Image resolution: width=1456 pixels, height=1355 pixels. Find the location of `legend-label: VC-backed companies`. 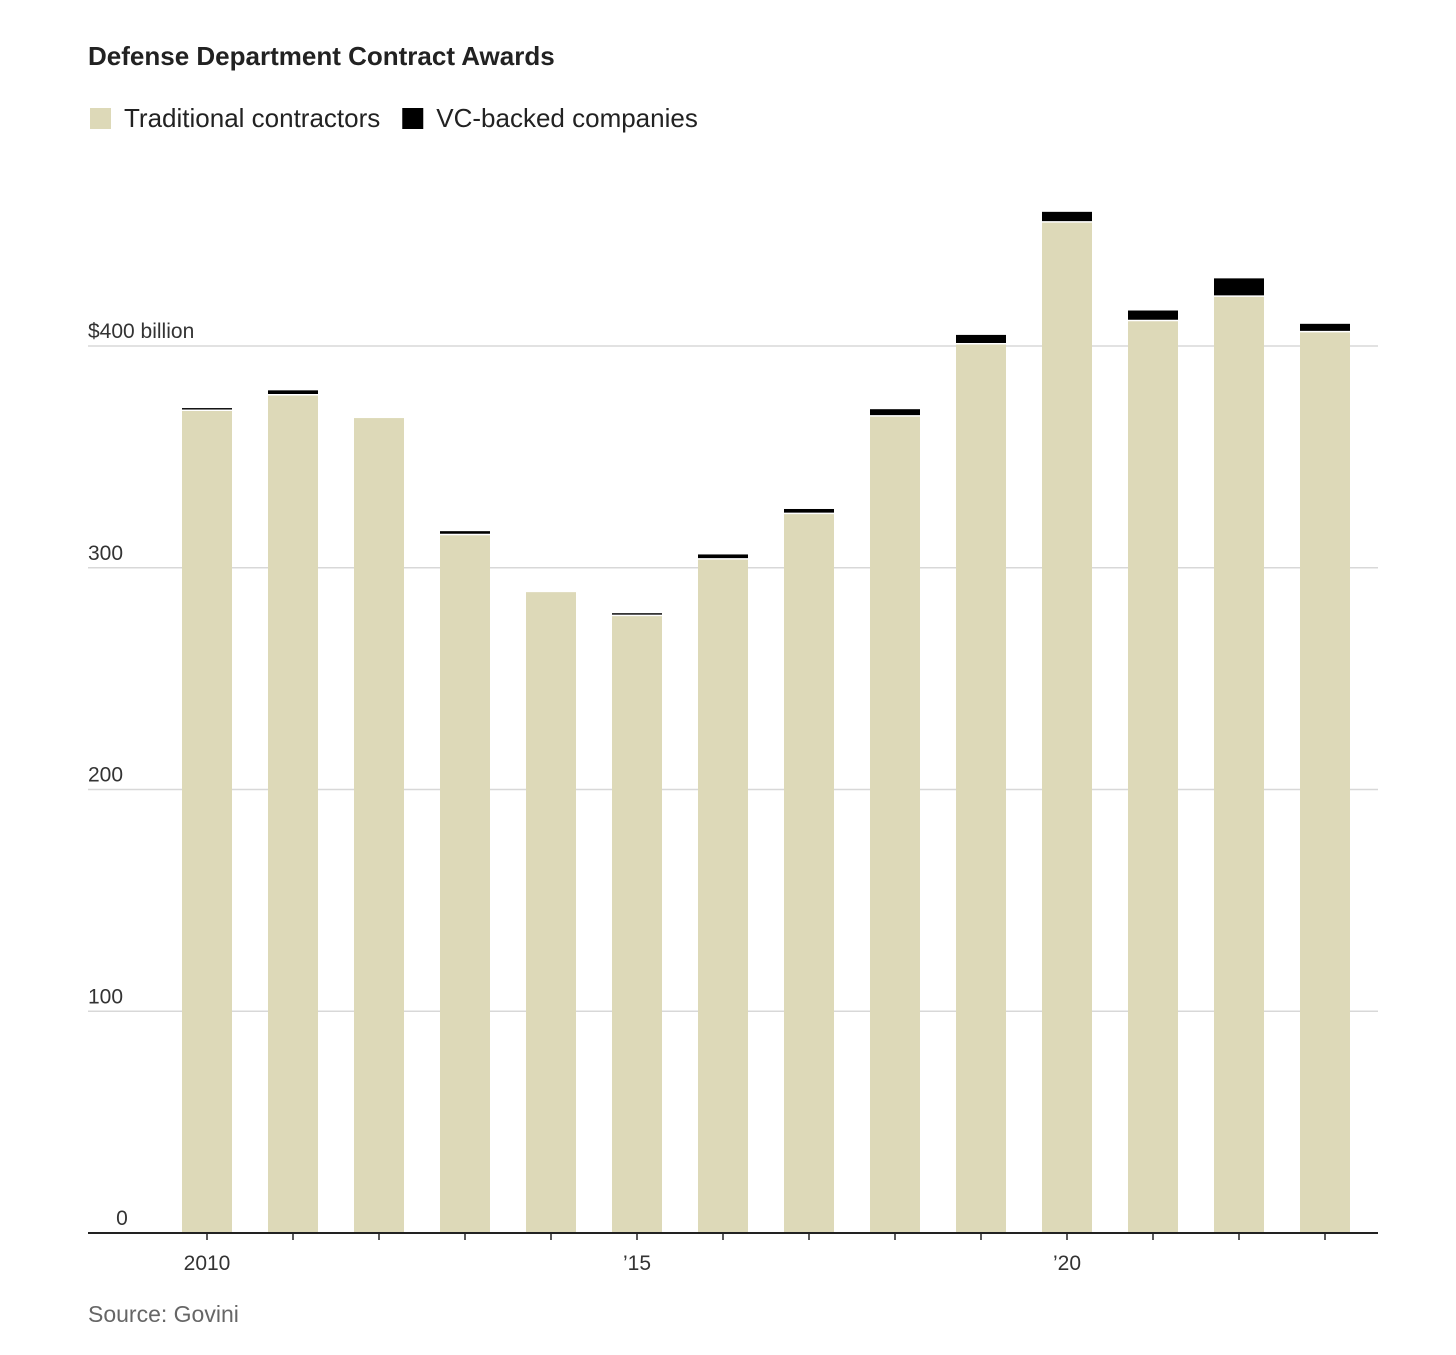

legend-label: VC-backed companies is located at coordinates (567, 118).